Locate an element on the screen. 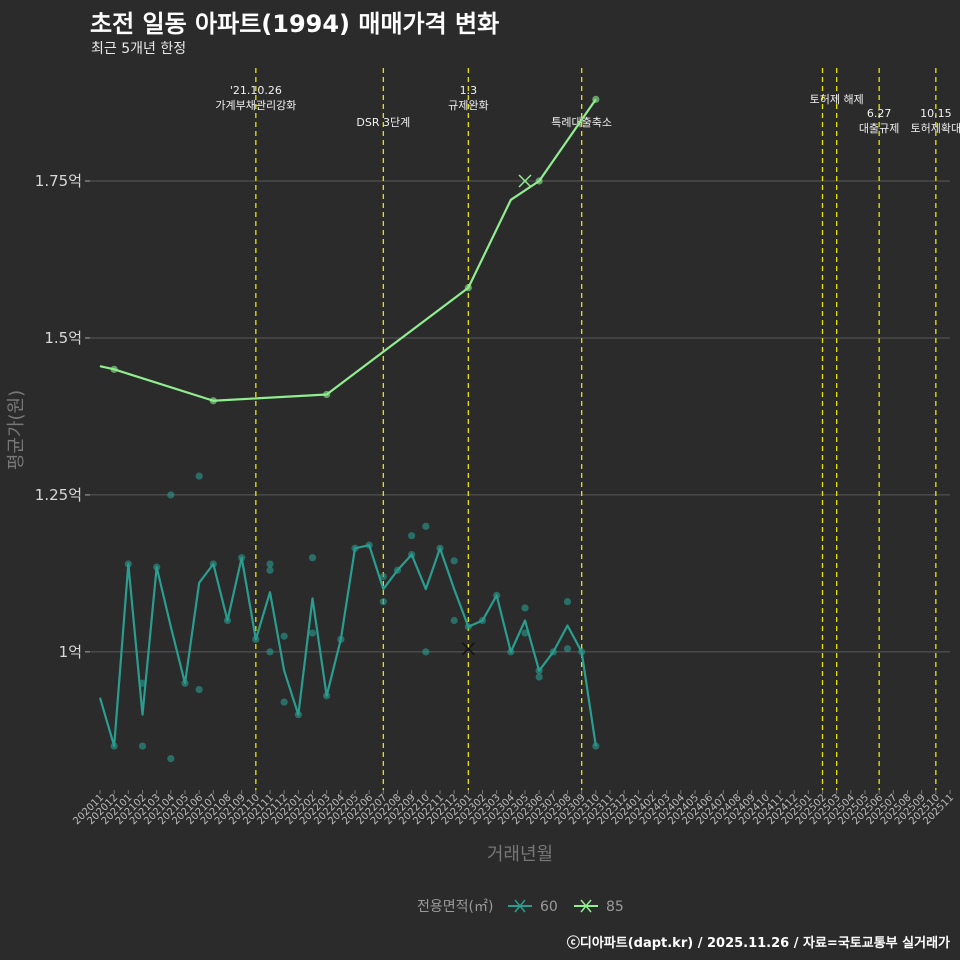 Image resolution: width=960 pixels, height=960 pixels. event-label: 대출규제 is located at coordinates (879, 128).